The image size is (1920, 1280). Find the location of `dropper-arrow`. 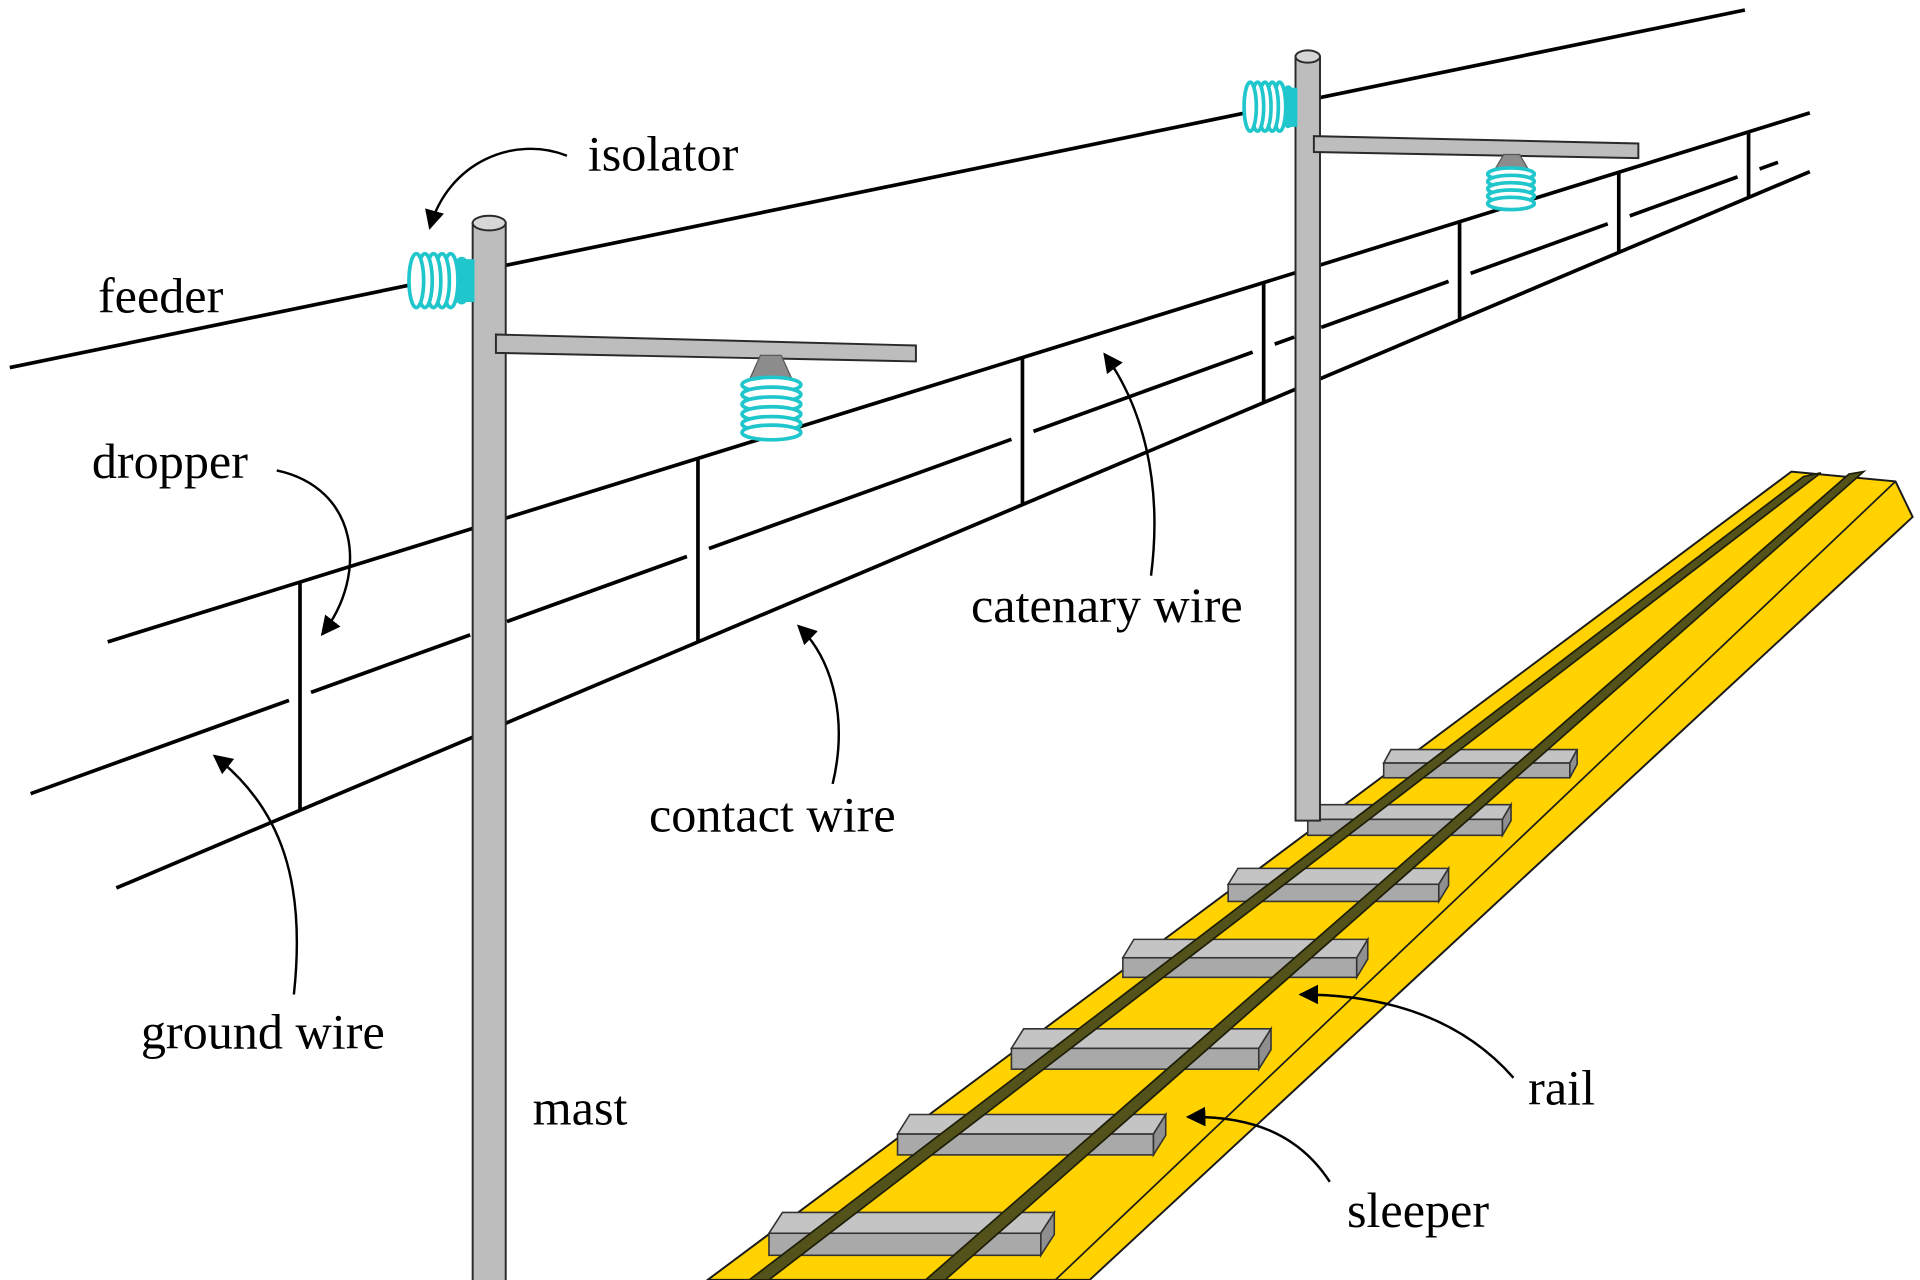

dropper-arrow is located at coordinates (314, 553).